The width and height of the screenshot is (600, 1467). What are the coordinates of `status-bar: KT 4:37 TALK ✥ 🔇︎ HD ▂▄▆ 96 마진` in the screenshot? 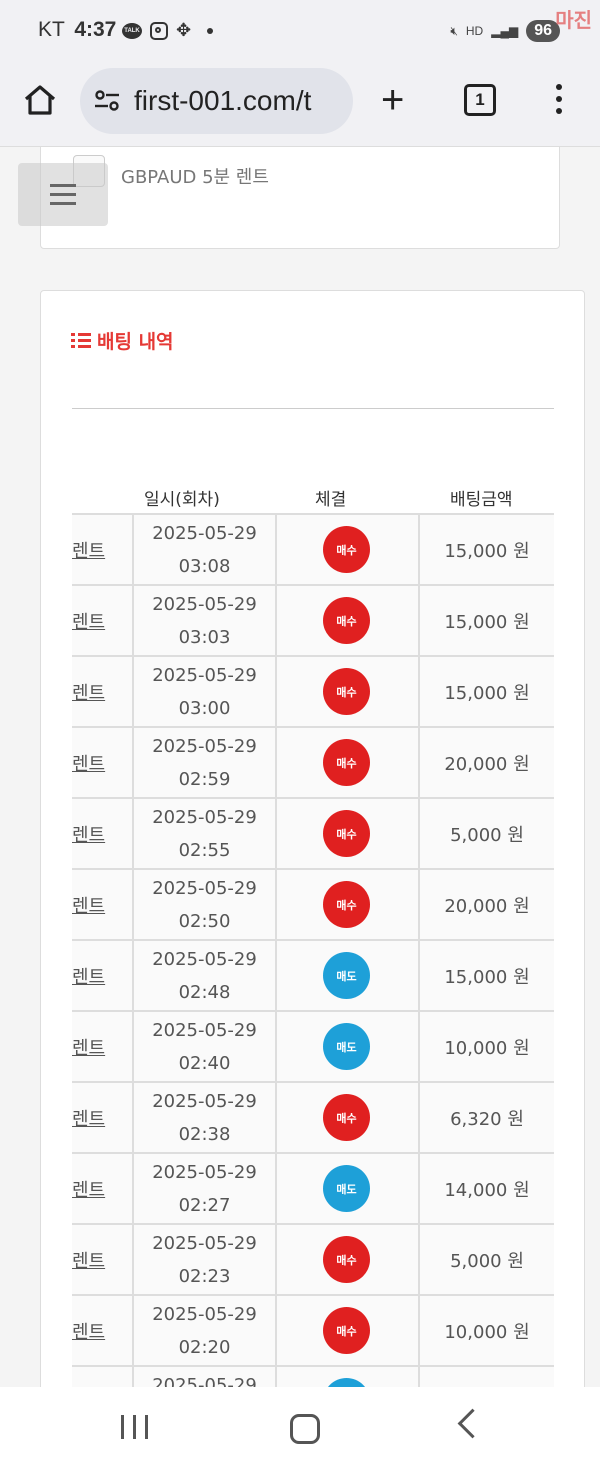 It's located at (300, 32).